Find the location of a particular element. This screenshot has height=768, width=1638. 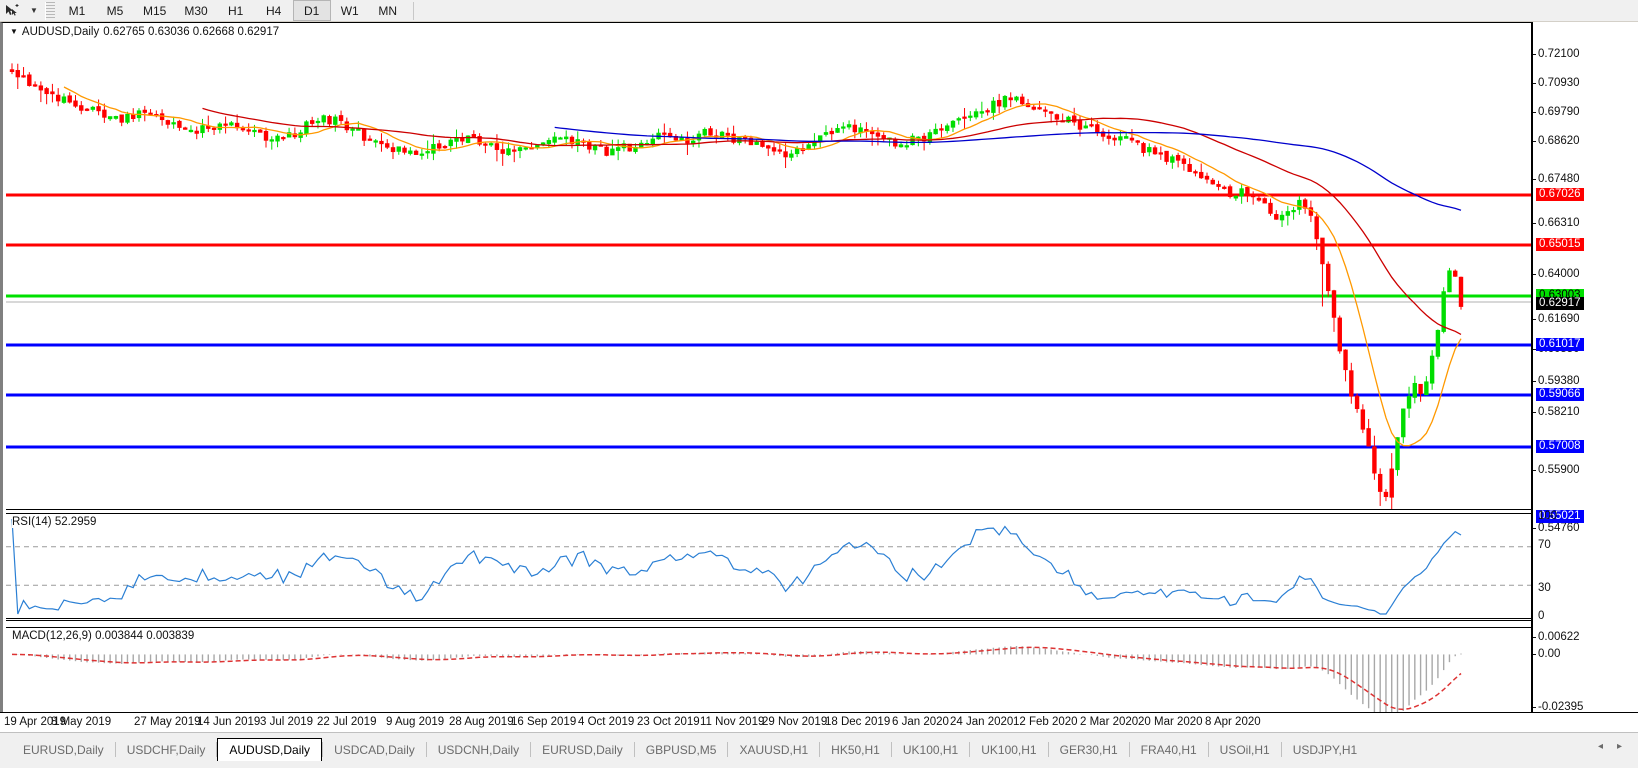

chart-tab-audusd-daily: AUDUSD,Daily is located at coordinates (270, 749).